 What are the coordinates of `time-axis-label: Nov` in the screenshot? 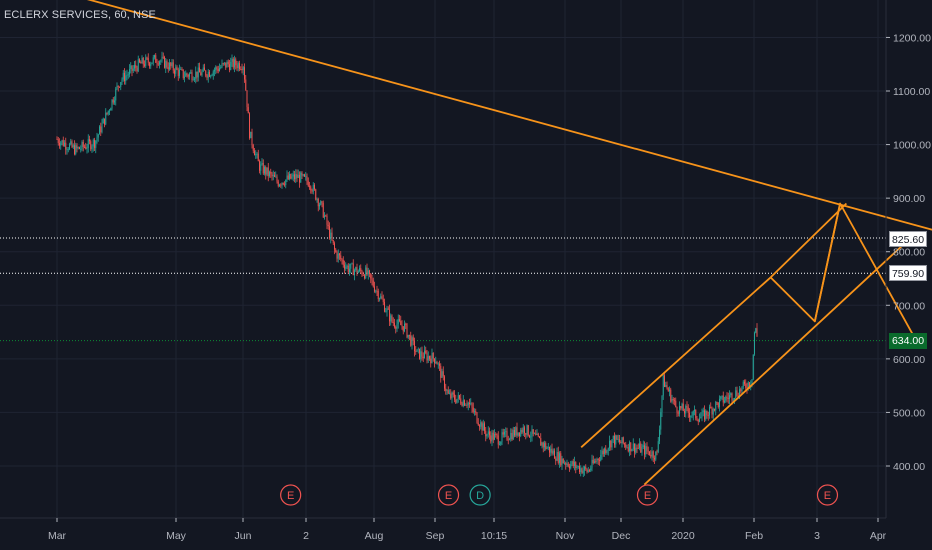 It's located at (565, 536).